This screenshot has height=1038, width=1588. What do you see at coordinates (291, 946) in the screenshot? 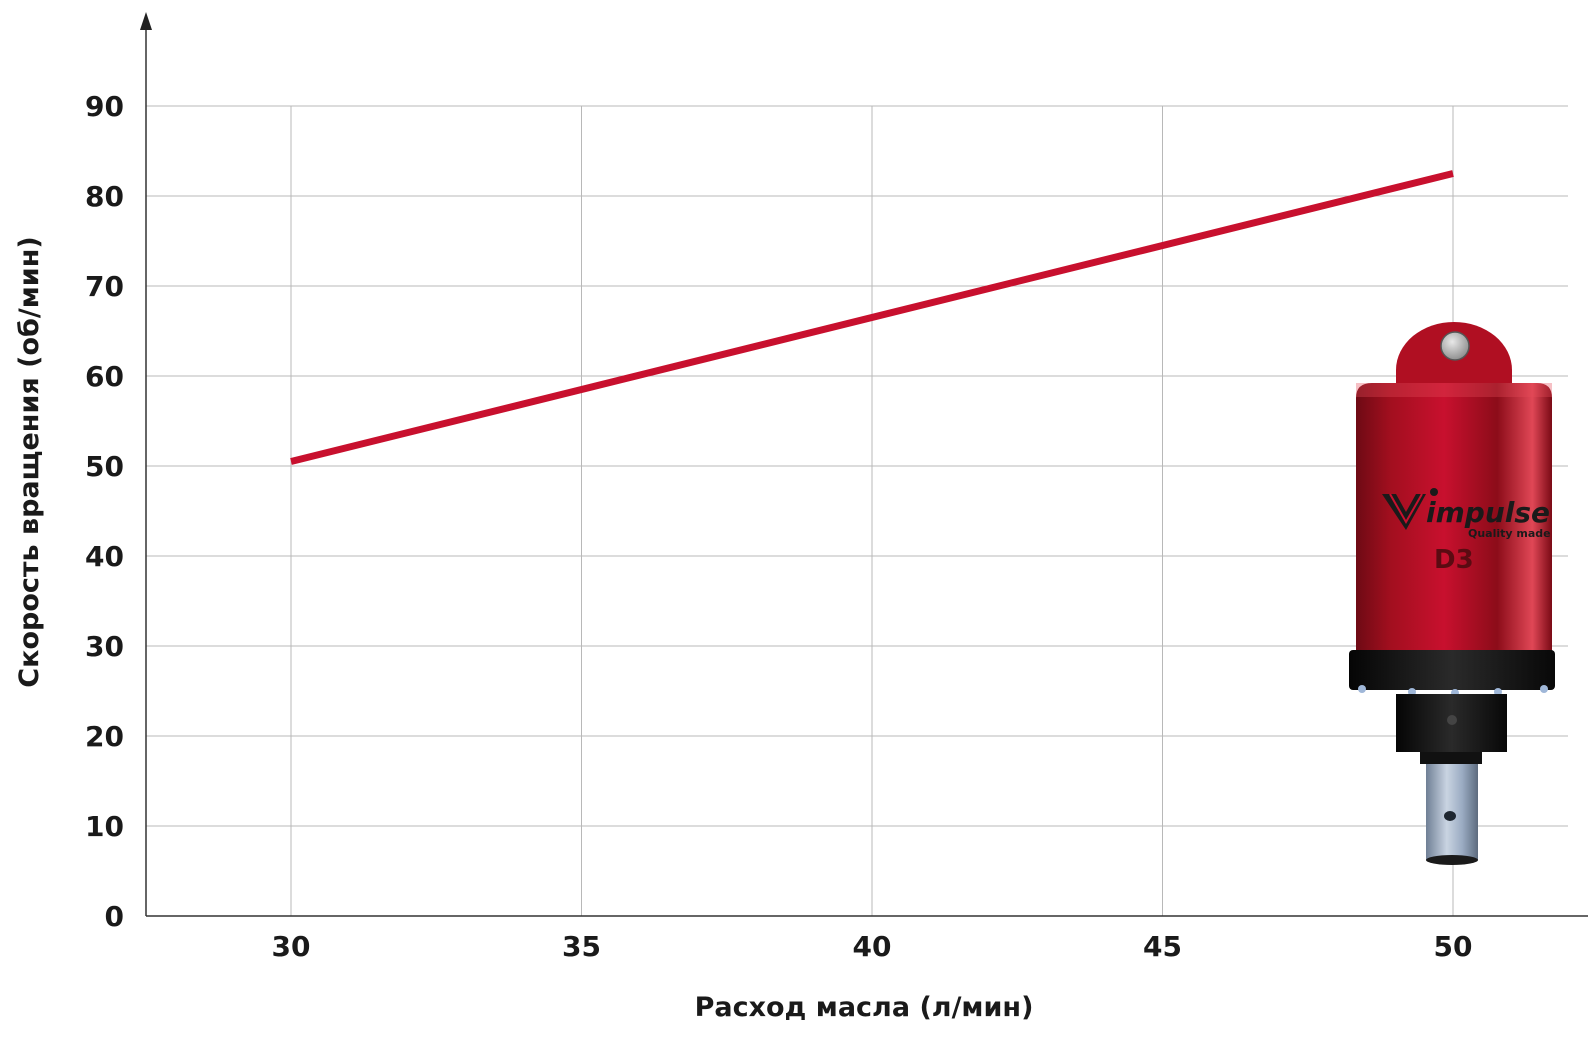
I see `x-tick-label: 30` at bounding box center [291, 946].